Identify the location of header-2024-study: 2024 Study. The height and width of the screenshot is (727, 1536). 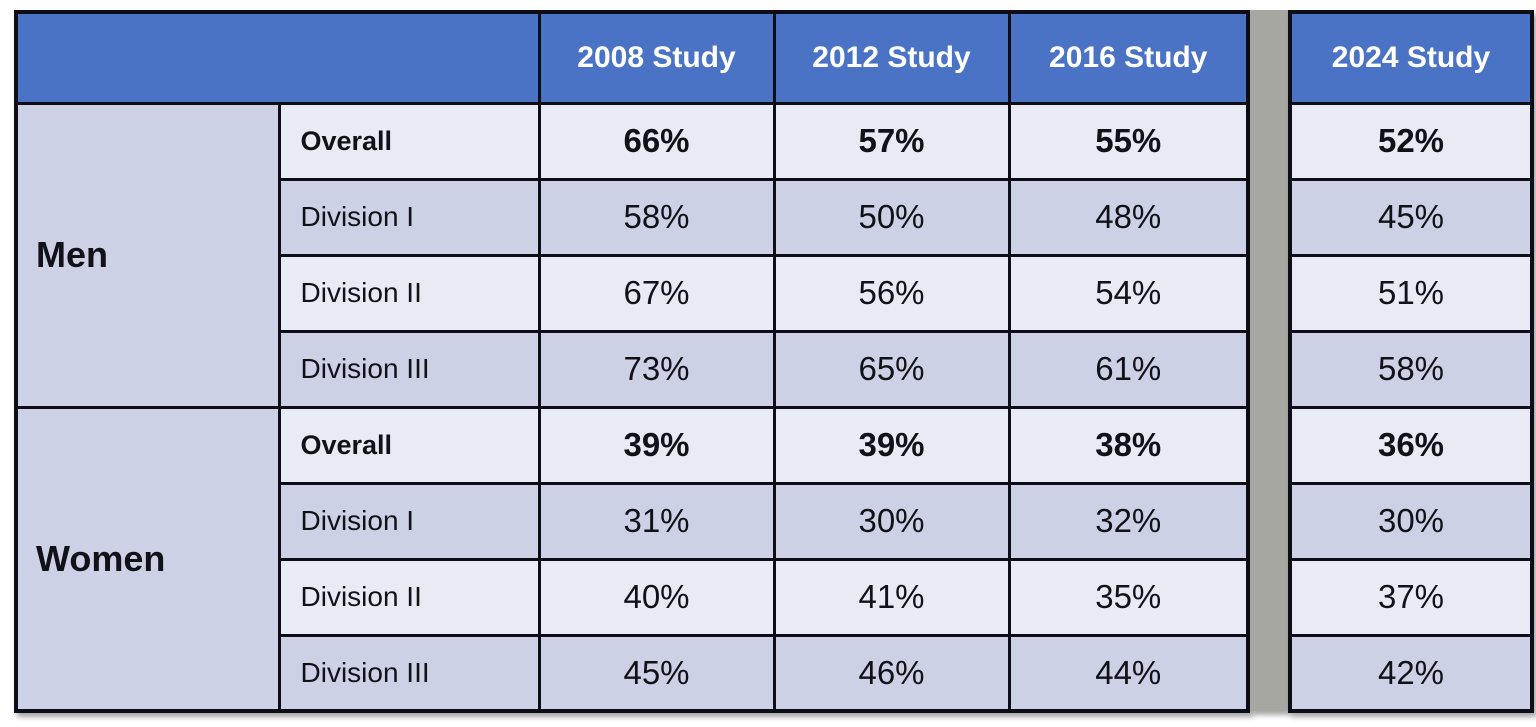
(1411, 57).